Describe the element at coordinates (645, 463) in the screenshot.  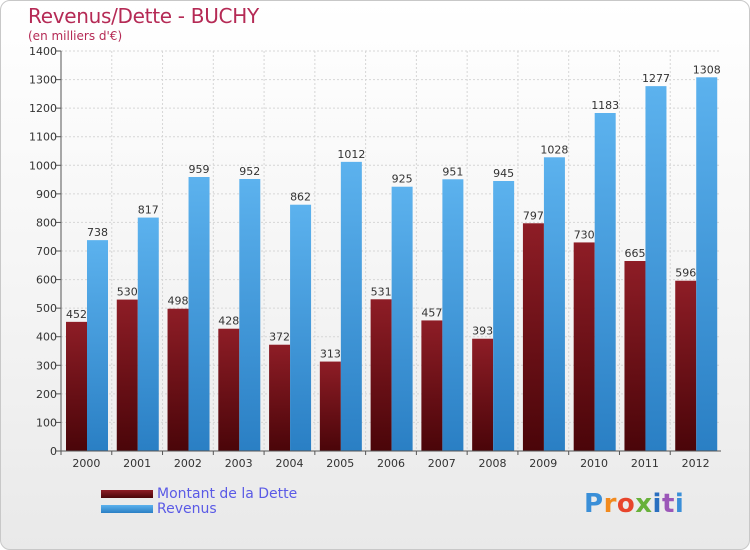
I see `x-tick-label-2011: 2011` at that location.